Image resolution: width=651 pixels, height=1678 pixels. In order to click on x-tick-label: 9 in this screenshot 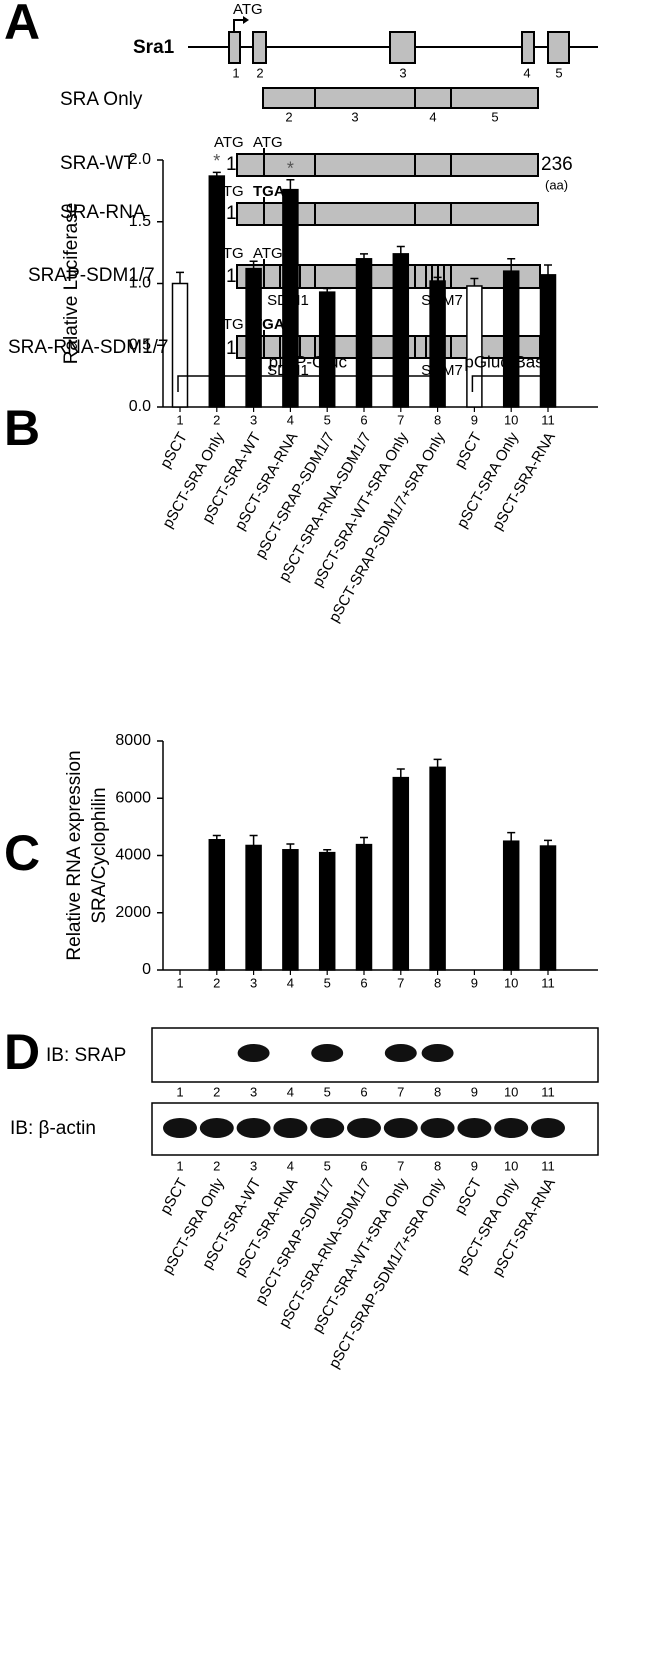, I will do `click(474, 419)`.